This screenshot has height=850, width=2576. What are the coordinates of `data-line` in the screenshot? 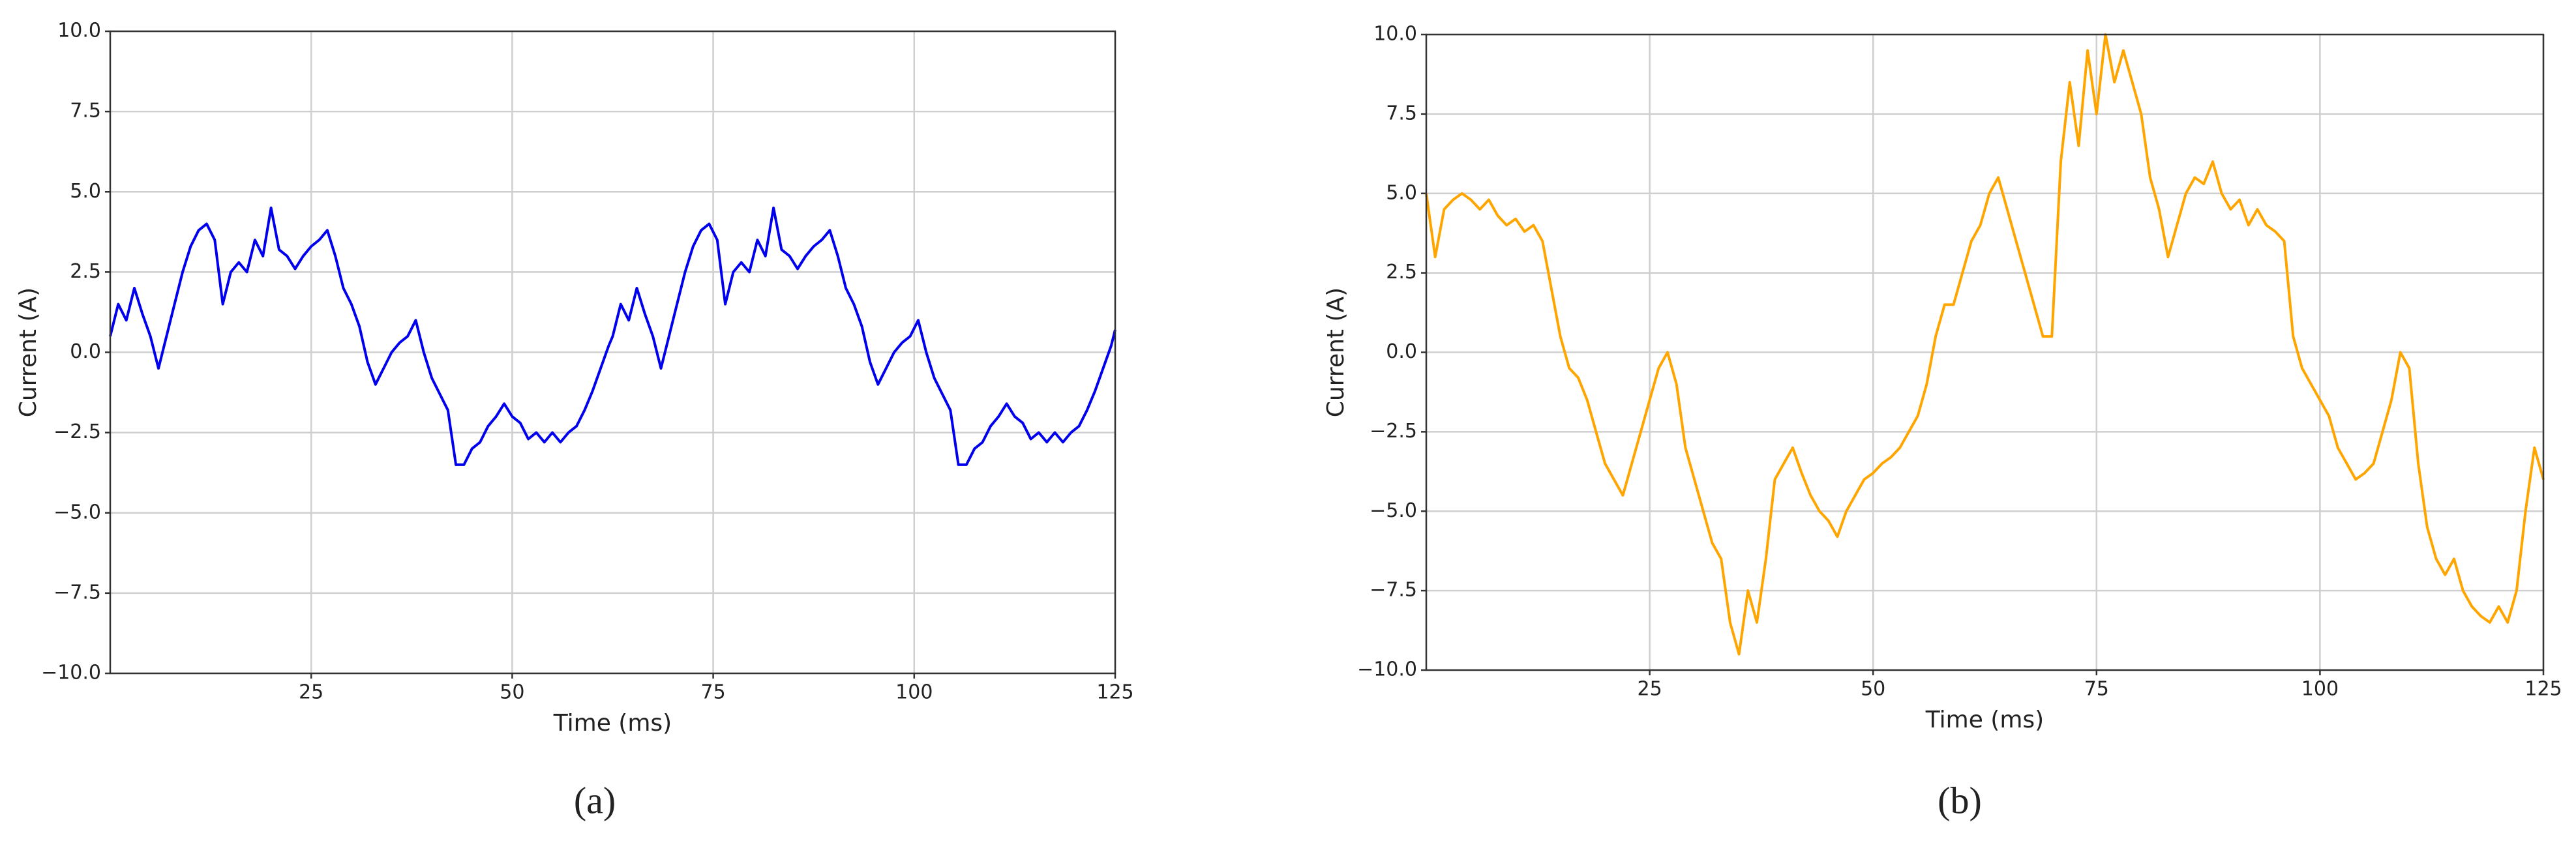 It's located at (612, 336).